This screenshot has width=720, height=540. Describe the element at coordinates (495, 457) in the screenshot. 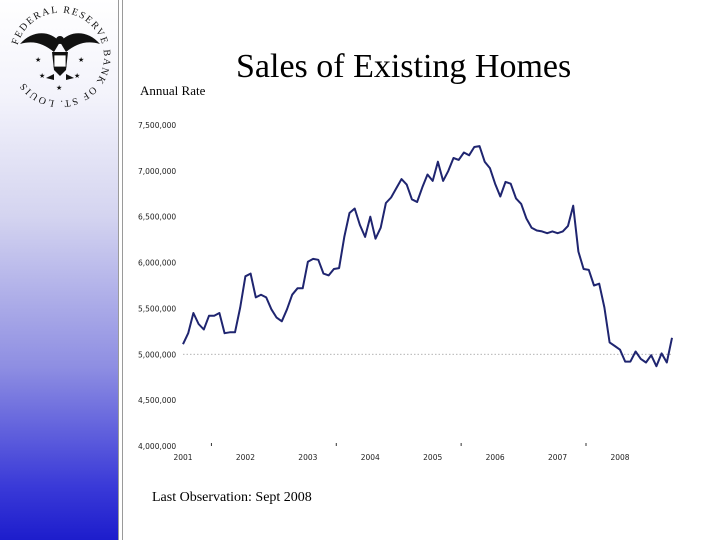

I see `x-tick-label: 2006` at that location.